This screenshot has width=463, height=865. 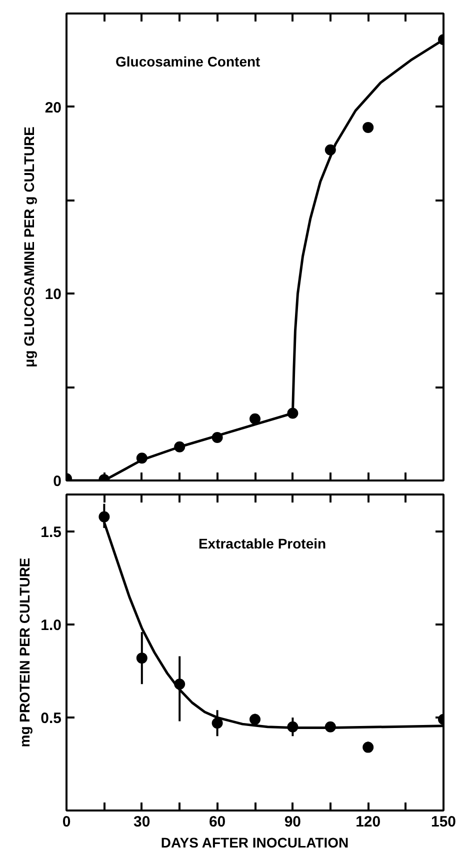 What do you see at coordinates (51, 625) in the screenshot?
I see `y-tick-label: 1.0` at bounding box center [51, 625].